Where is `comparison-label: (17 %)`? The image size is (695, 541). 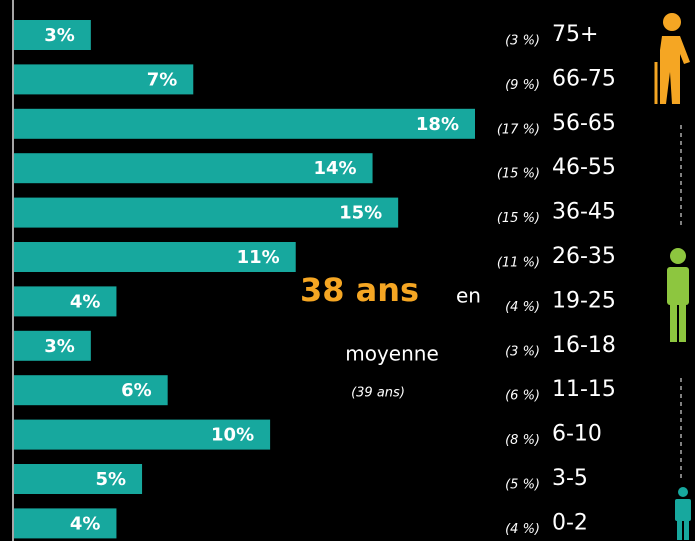
comparison-label: (17 %) is located at coordinates (518, 129).